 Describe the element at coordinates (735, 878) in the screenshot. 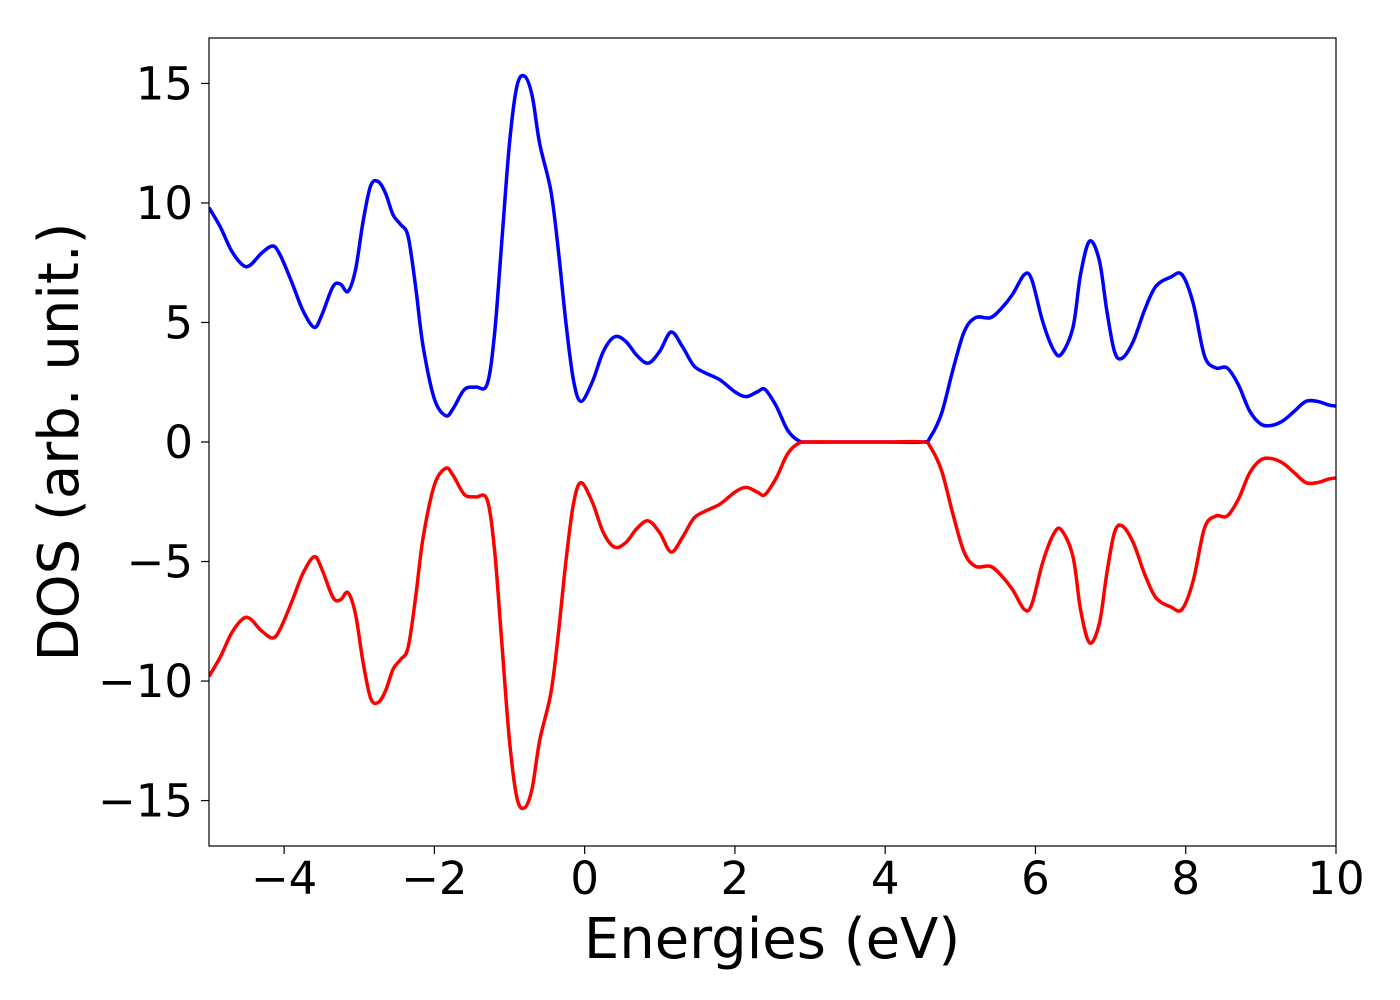

I see `x-tick-label: 2` at that location.